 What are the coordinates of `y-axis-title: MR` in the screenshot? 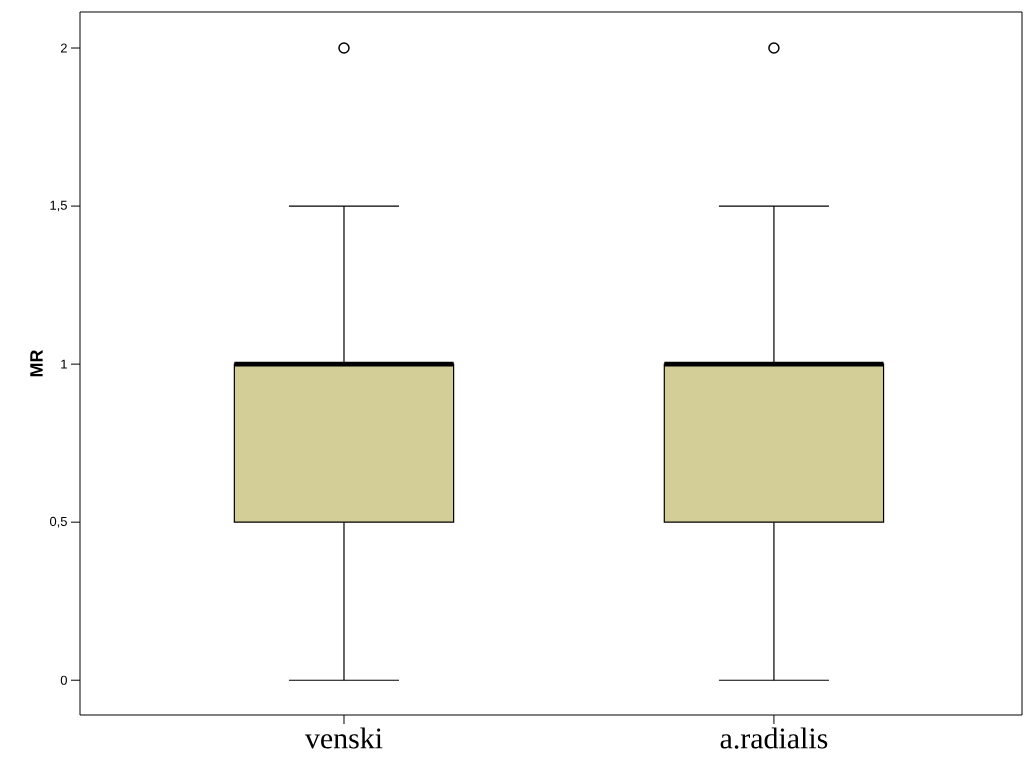 It's located at (36, 363).